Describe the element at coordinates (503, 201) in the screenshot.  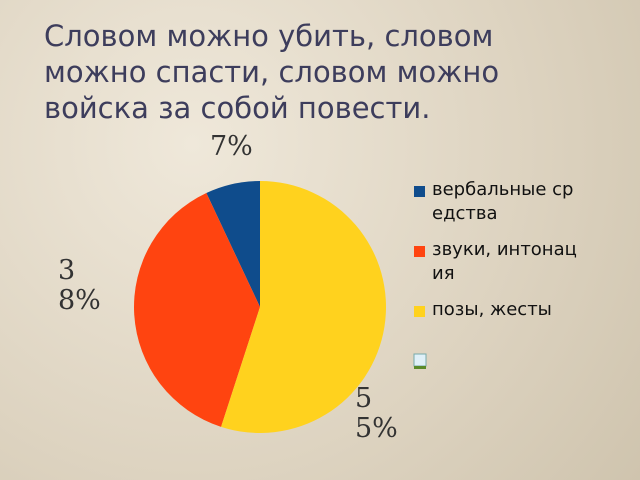
I see `legend-label: вербальные средства` at that location.